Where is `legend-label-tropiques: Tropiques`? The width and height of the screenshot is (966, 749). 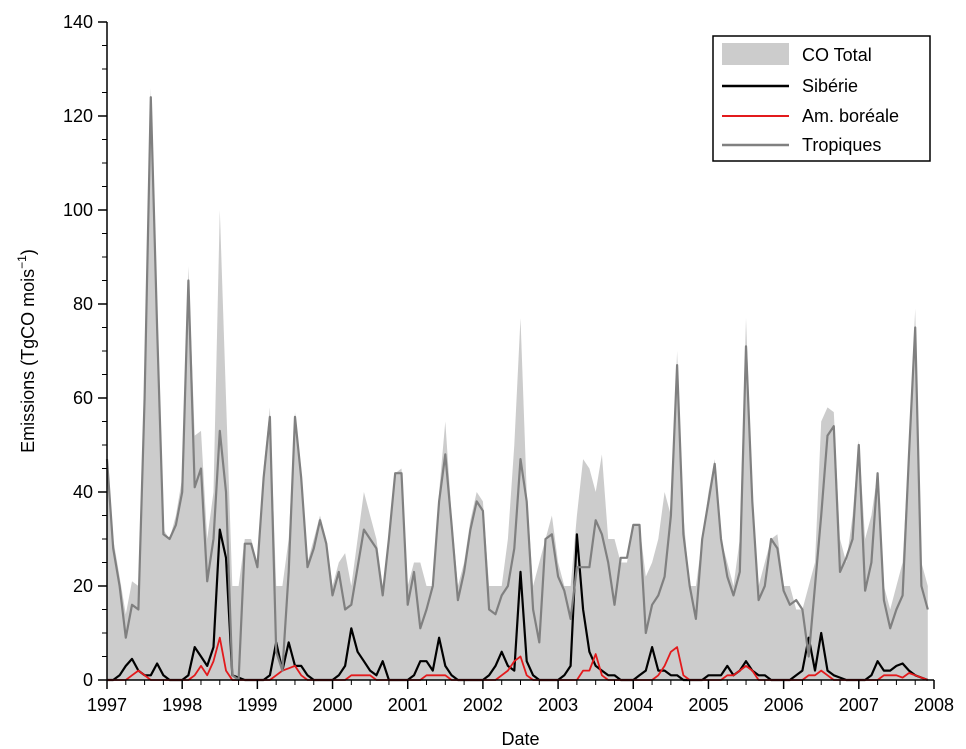
legend-label-tropiques: Tropiques is located at coordinates (841, 145).